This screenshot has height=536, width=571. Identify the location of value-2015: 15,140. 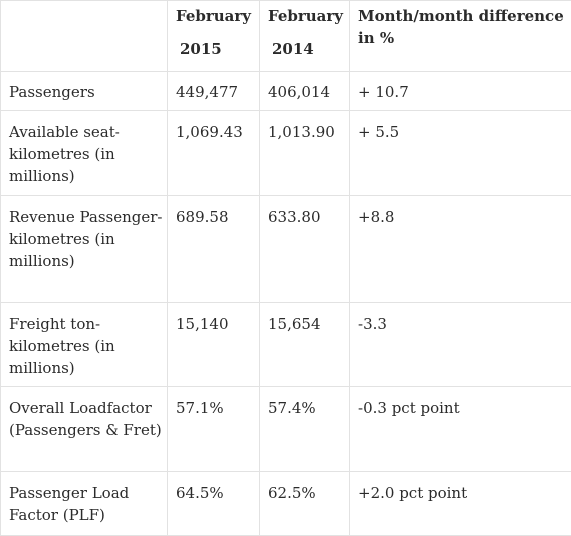
(214, 345).